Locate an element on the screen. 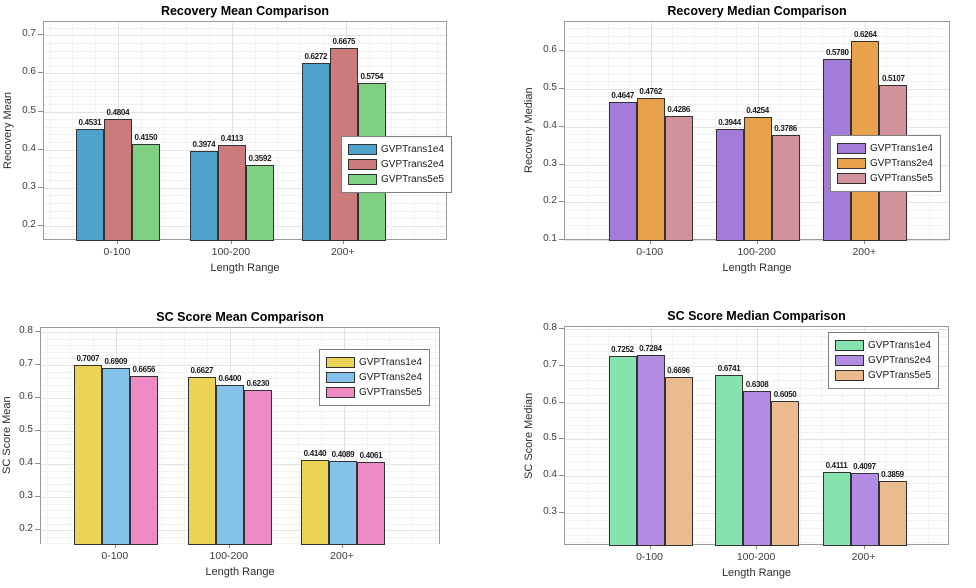  value-label: 0.4089 is located at coordinates (343, 455).